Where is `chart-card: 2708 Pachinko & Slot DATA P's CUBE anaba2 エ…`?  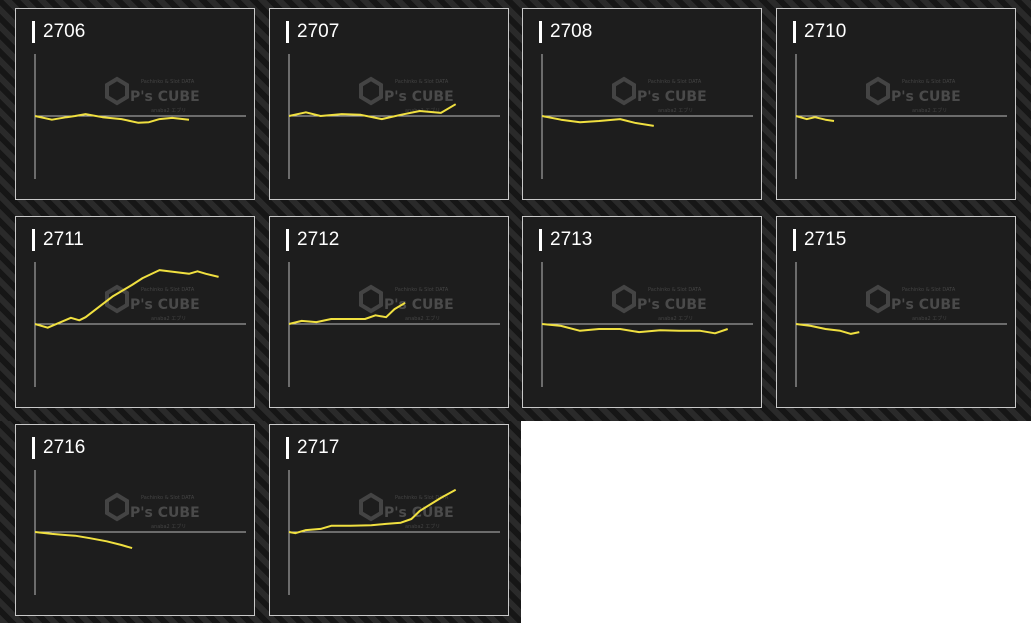 chart-card: 2708 Pachinko & Slot DATA P's CUBE anaba2 エ… is located at coordinates (642, 104).